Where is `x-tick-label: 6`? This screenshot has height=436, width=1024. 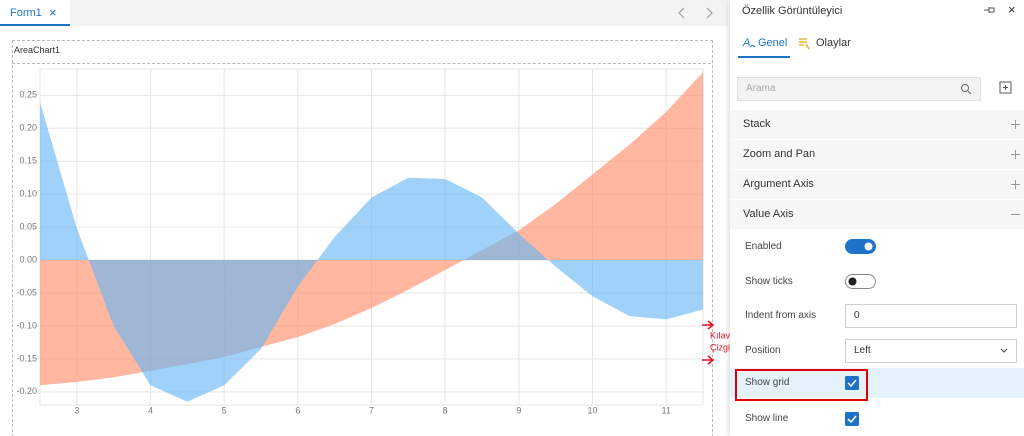
x-tick-label: 6 is located at coordinates (297, 410).